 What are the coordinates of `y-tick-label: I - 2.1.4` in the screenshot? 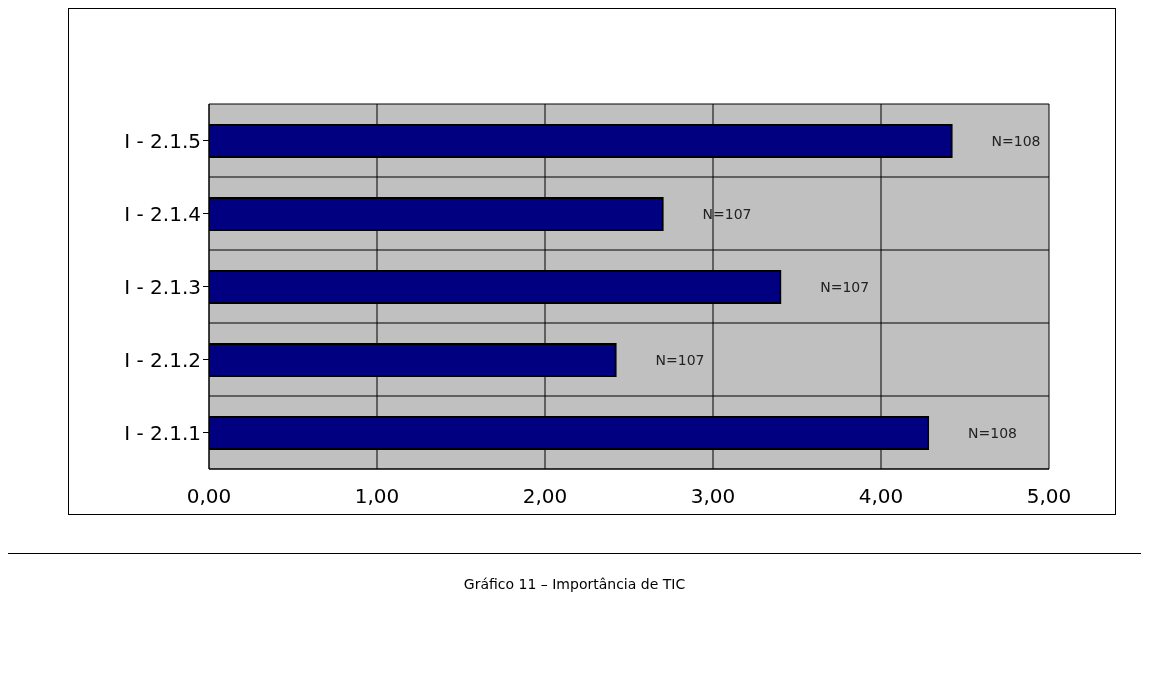 It's located at (162, 213).